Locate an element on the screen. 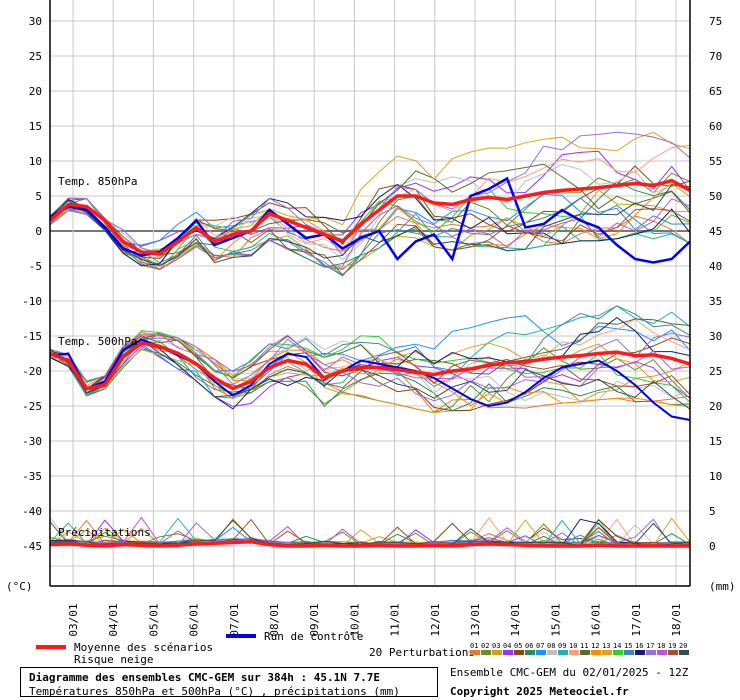 The image size is (740, 700). x-tick-label: 09/01 is located at coordinates (314, 619).